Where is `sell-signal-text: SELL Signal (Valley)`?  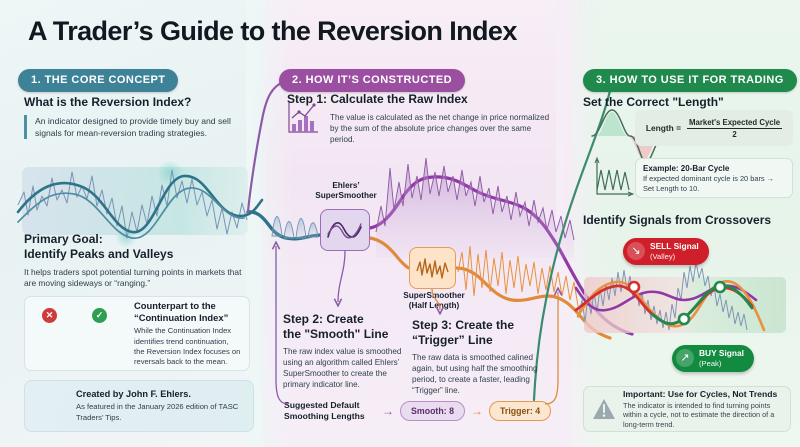 sell-signal-text: SELL Signal (Valley) is located at coordinates (674, 251).